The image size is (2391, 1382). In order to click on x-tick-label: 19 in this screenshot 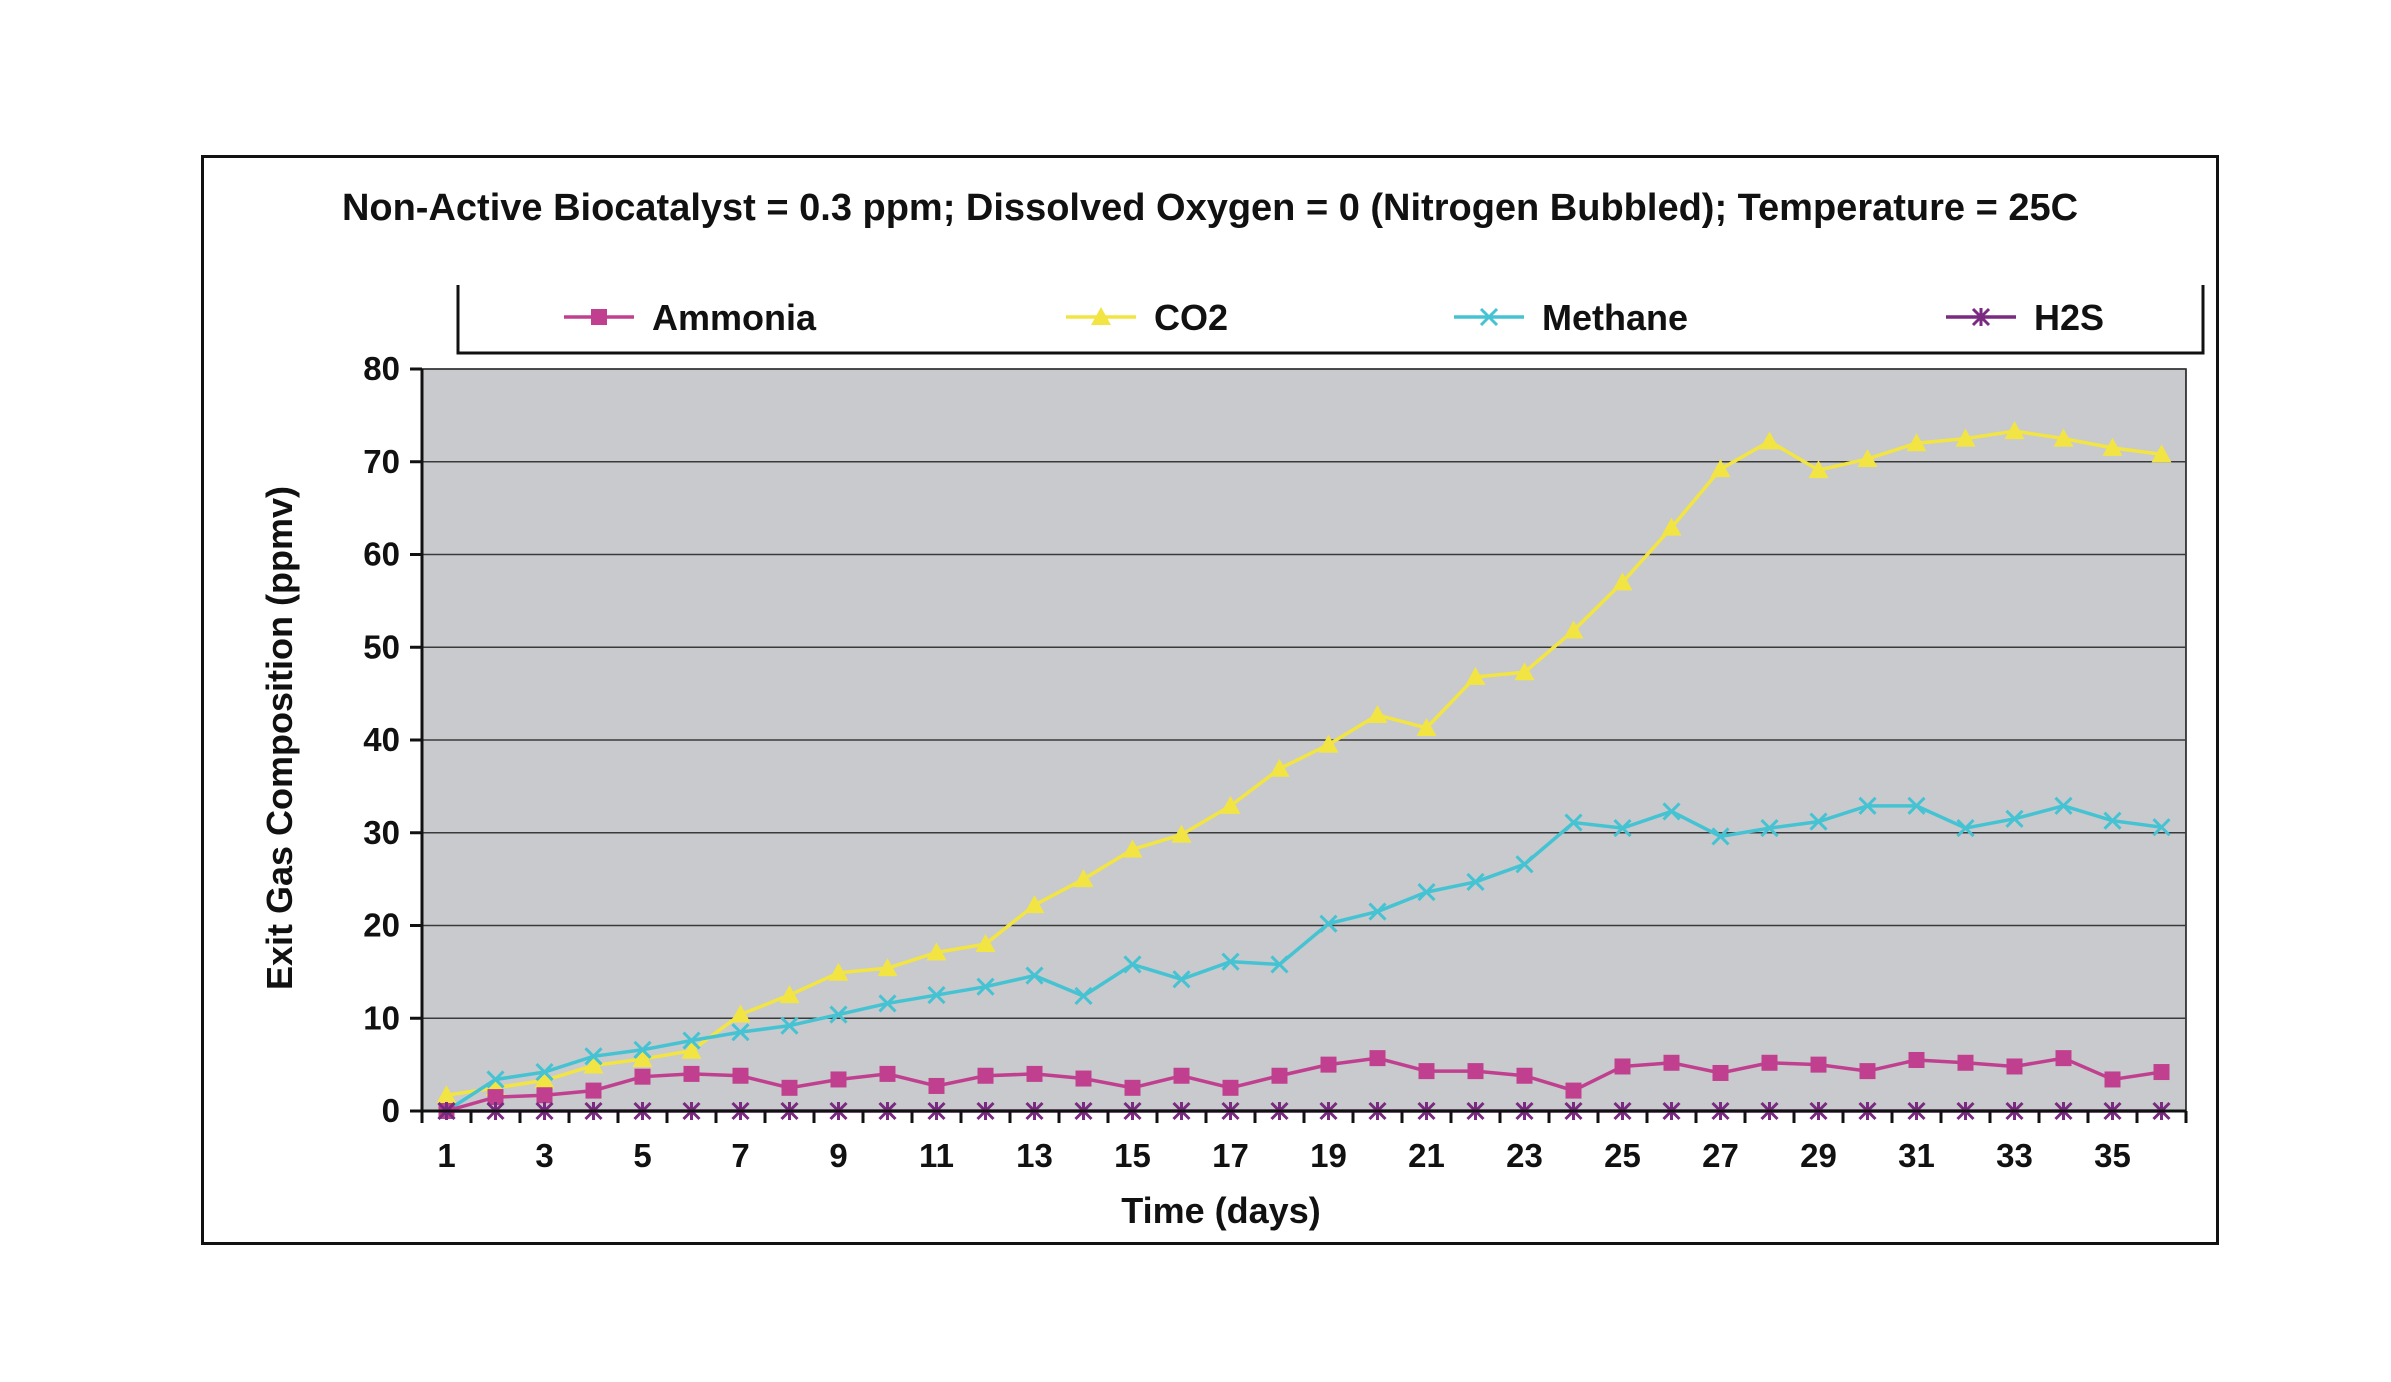, I will do `click(1328, 1155)`.